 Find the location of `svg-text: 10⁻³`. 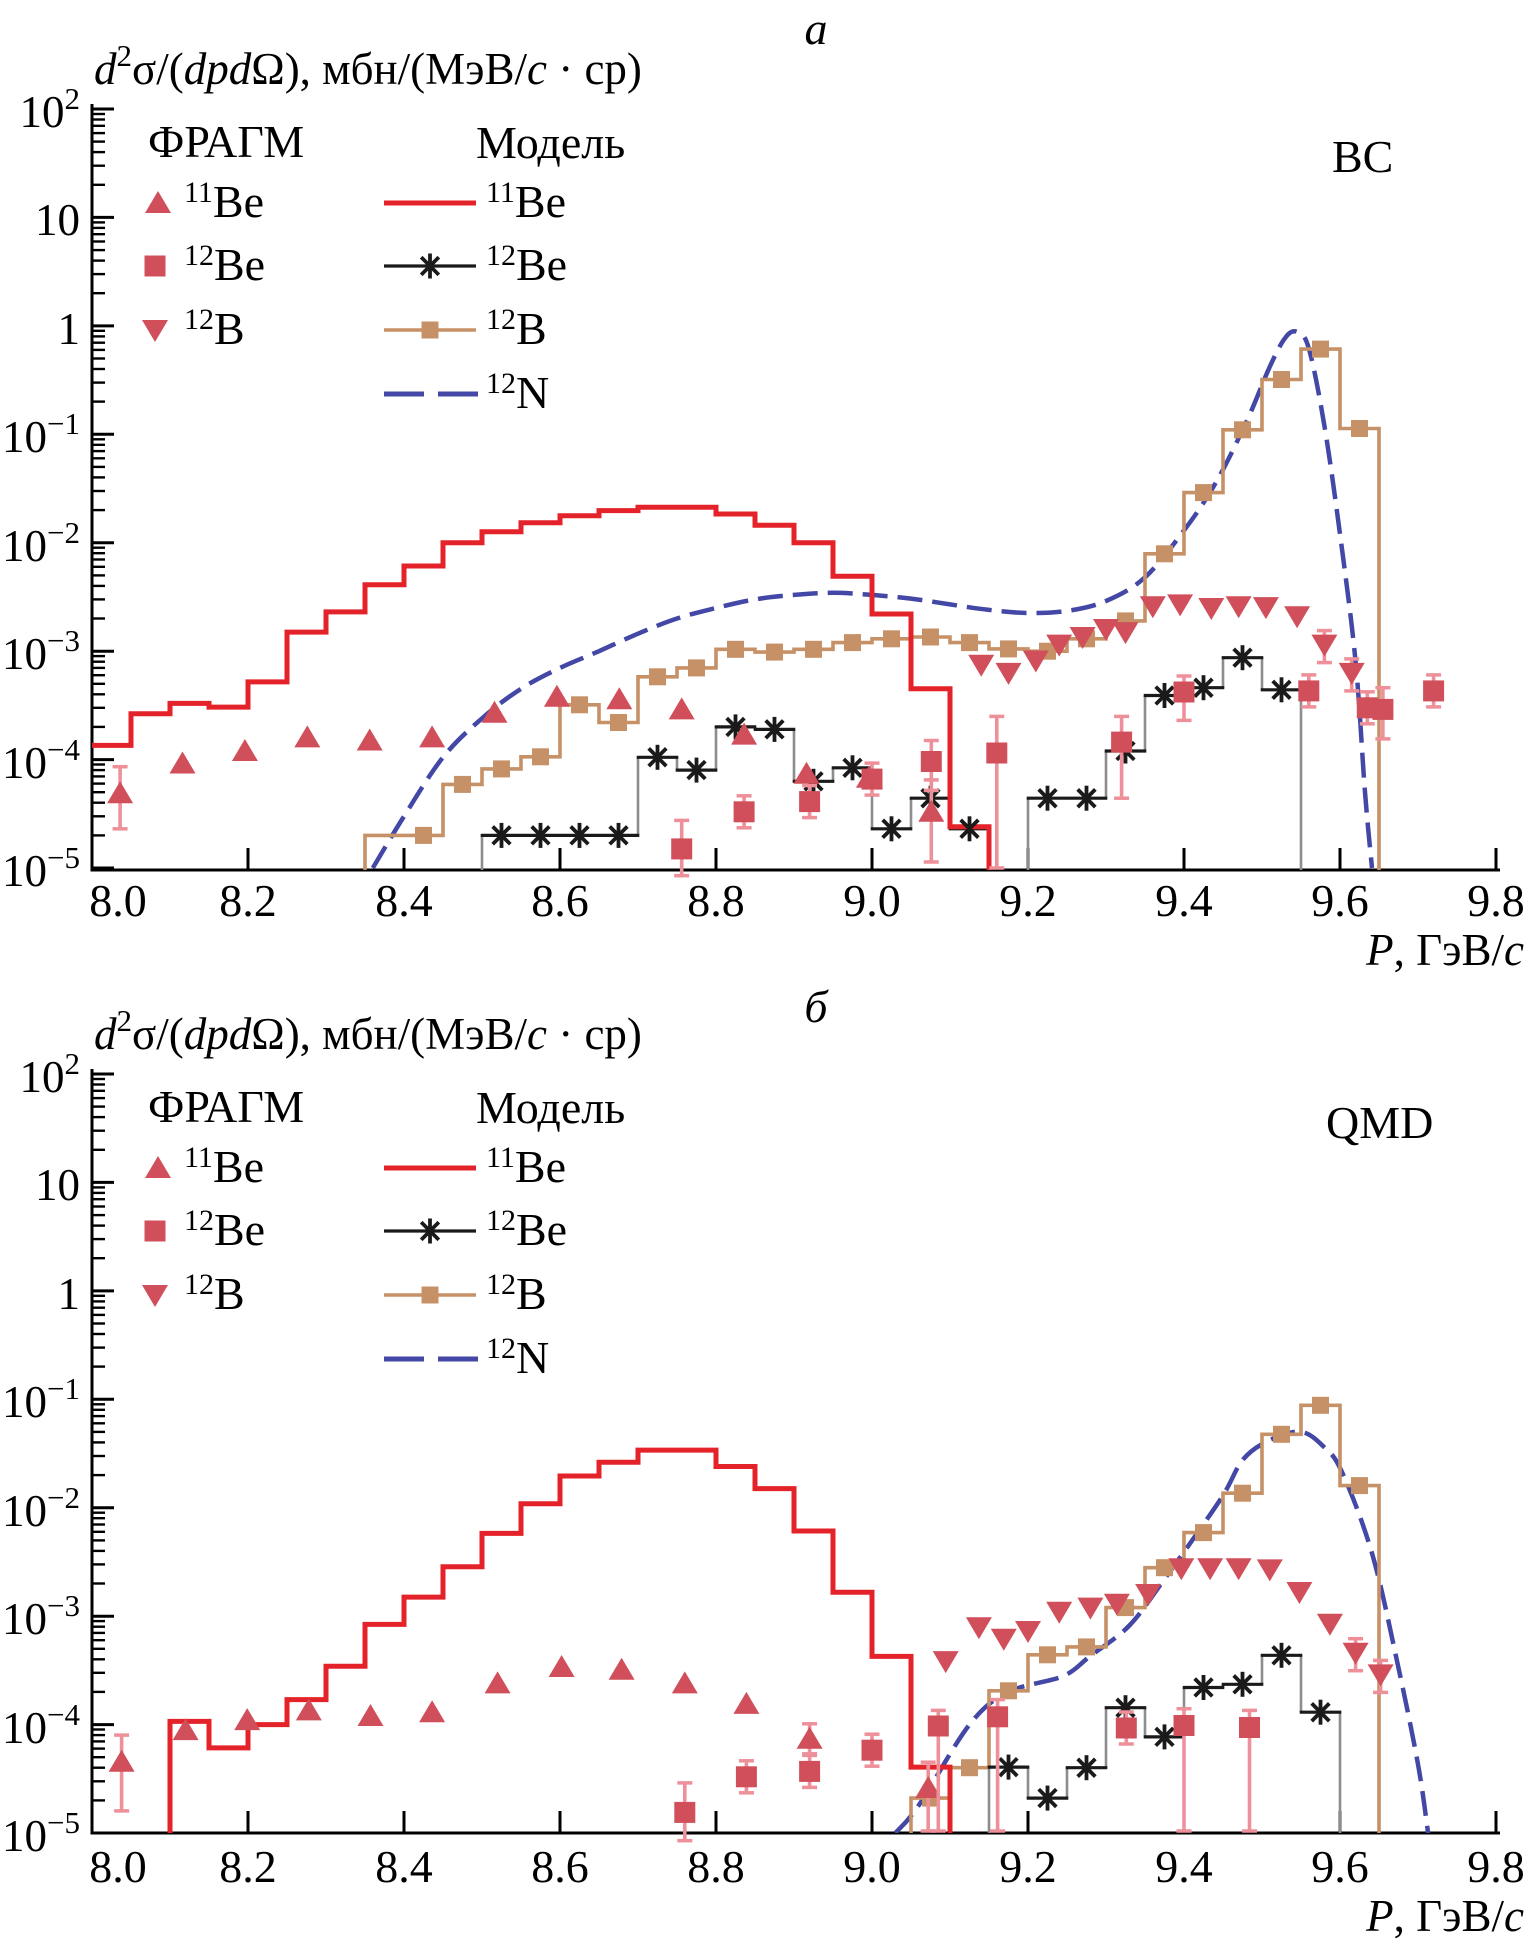

svg-text: 10⁻³ is located at coordinates (41, 1616).